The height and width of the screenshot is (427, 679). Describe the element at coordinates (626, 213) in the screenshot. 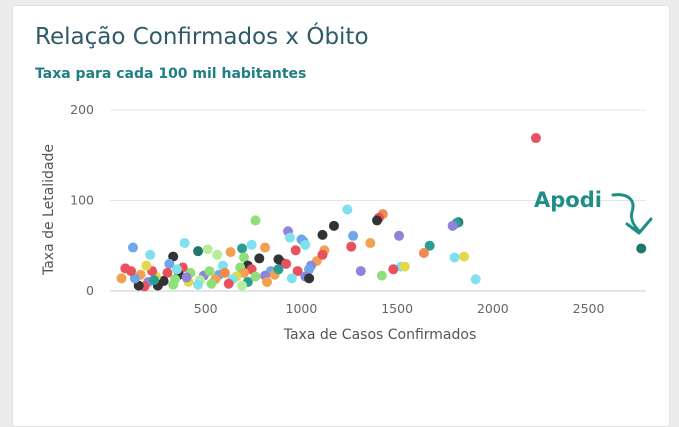

I see `annotation-arrow-icon` at that location.